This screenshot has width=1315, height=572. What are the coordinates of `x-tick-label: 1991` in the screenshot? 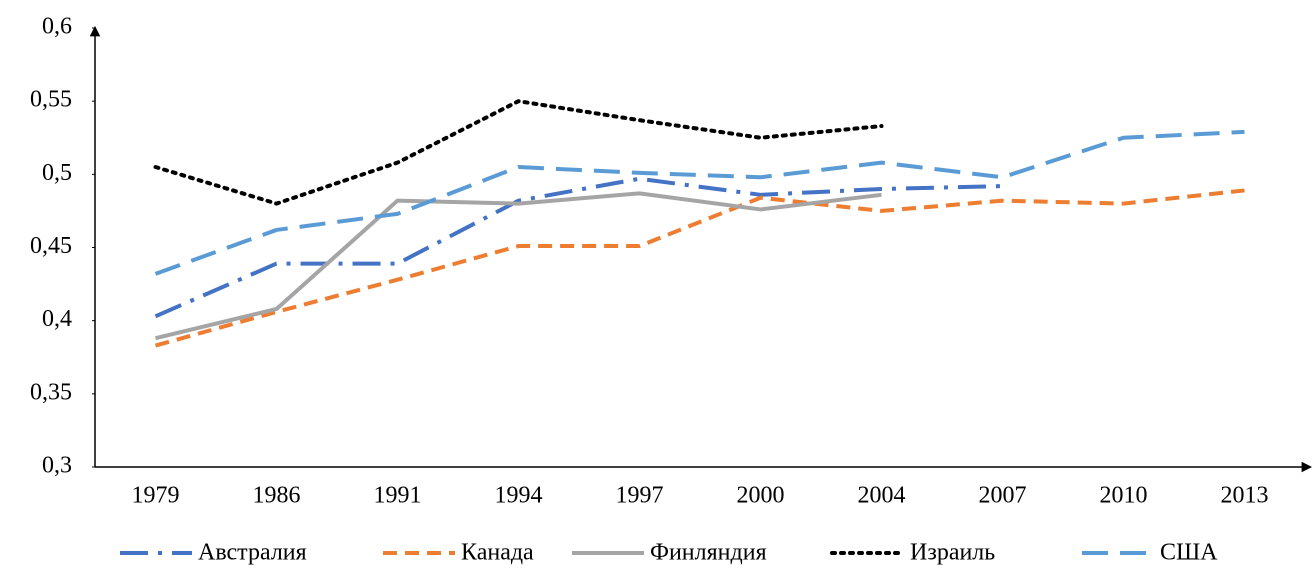 It's located at (398, 496).